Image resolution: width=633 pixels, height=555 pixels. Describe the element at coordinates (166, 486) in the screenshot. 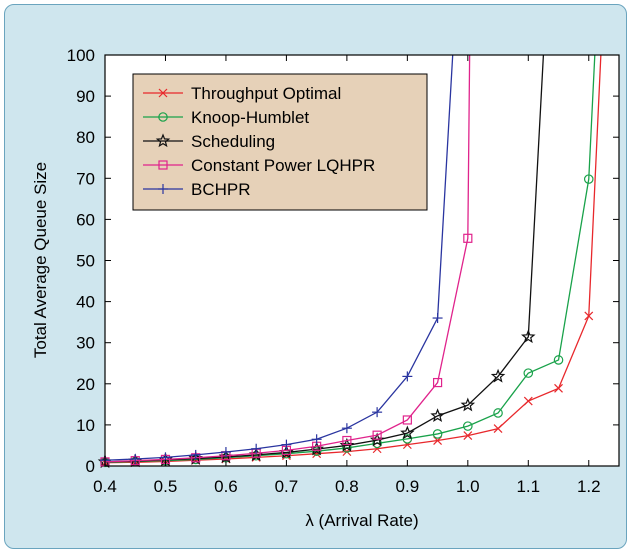

I see `x-tick-label: 0.5` at that location.